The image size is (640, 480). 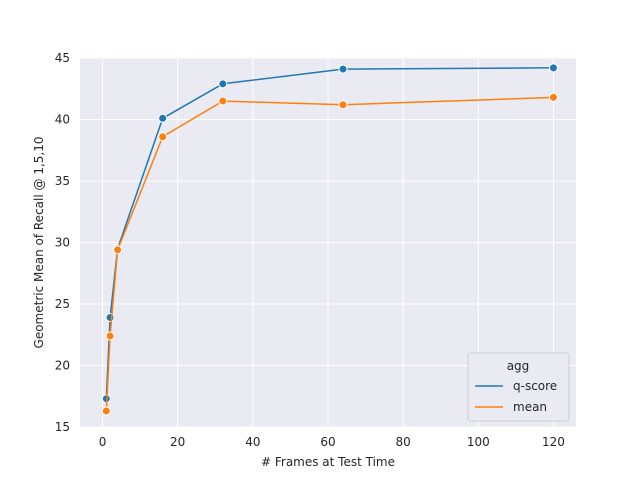 I want to click on y-tick-label: 30, so click(x=62, y=243).